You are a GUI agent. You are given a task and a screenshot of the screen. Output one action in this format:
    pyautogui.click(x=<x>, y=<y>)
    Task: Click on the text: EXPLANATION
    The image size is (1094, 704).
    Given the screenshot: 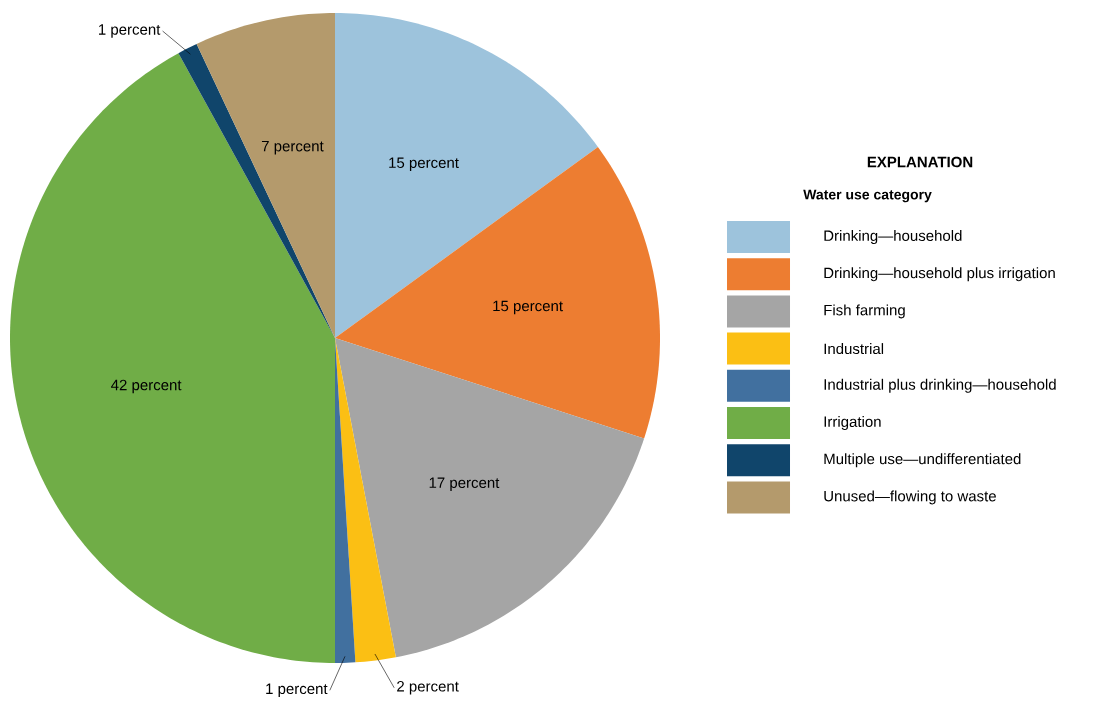 What is the action you would take?
    pyautogui.click(x=920, y=162)
    